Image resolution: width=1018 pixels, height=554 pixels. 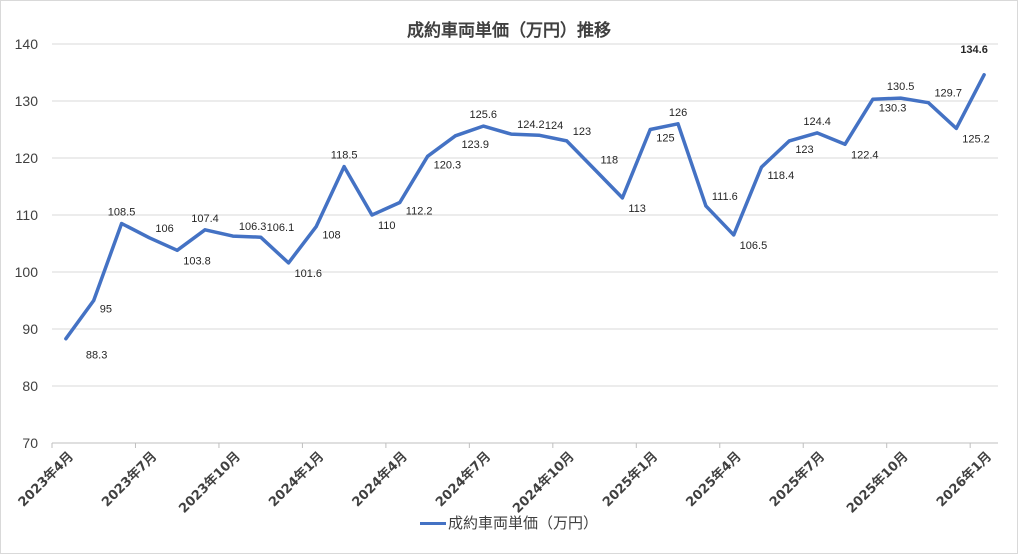 What do you see at coordinates (344, 156) in the screenshot?
I see `data-label: 118.5` at bounding box center [344, 156].